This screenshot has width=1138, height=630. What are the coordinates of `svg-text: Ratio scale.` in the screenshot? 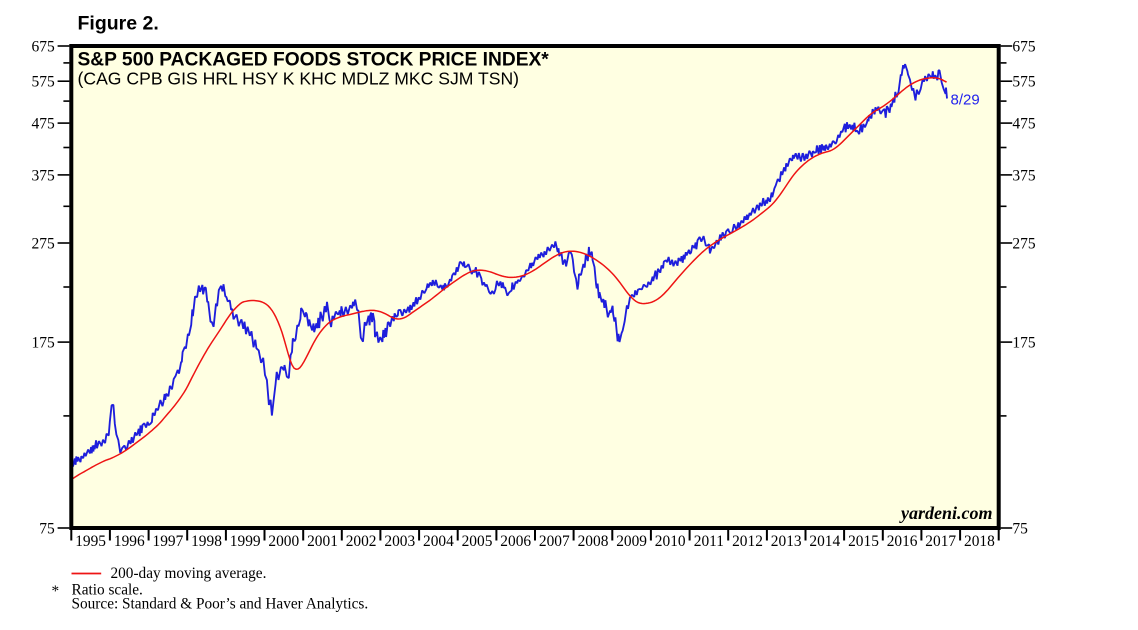 It's located at (107, 590).